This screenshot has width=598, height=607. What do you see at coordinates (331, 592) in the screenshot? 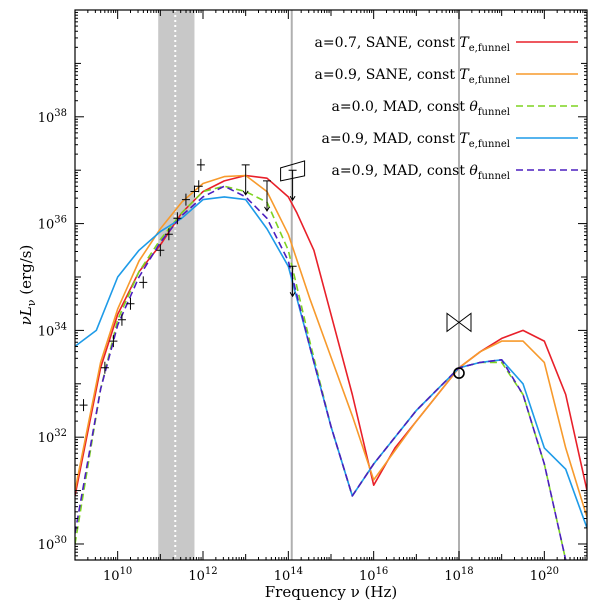
I see `x-axis-label: Frequency ν (Hz)` at bounding box center [331, 592].